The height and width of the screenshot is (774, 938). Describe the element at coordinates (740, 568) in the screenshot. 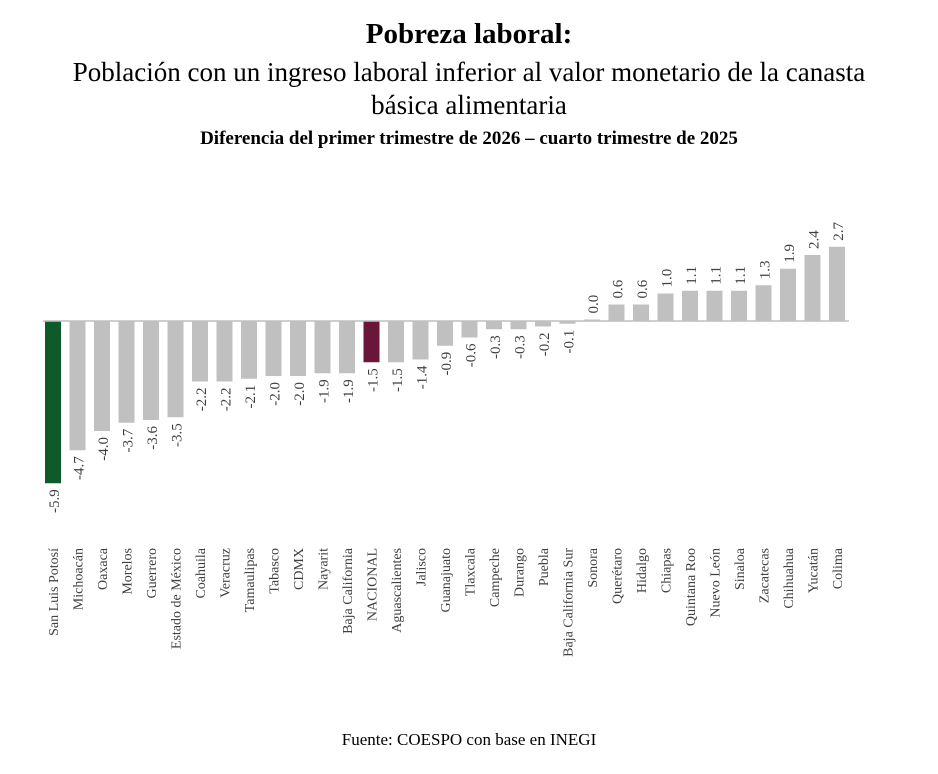

I see `category-label-28: Sinaloa` at that location.